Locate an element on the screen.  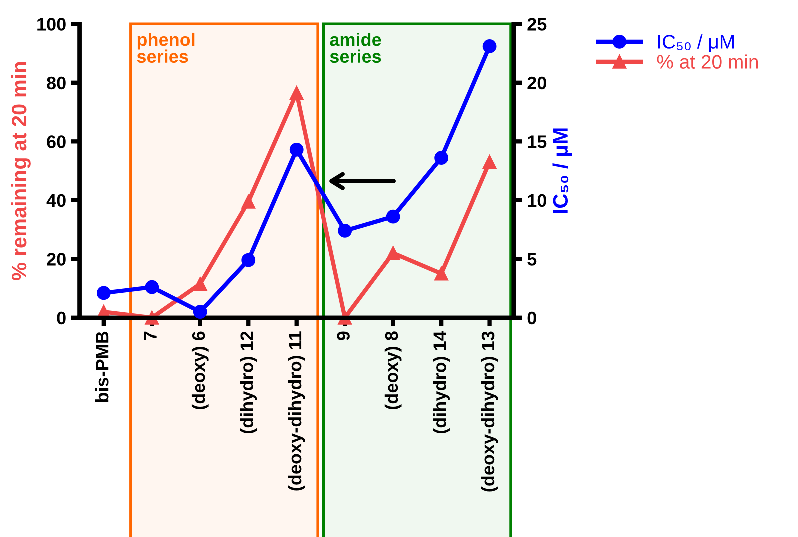
y-tick-label: 60 is located at coordinates (56, 142).